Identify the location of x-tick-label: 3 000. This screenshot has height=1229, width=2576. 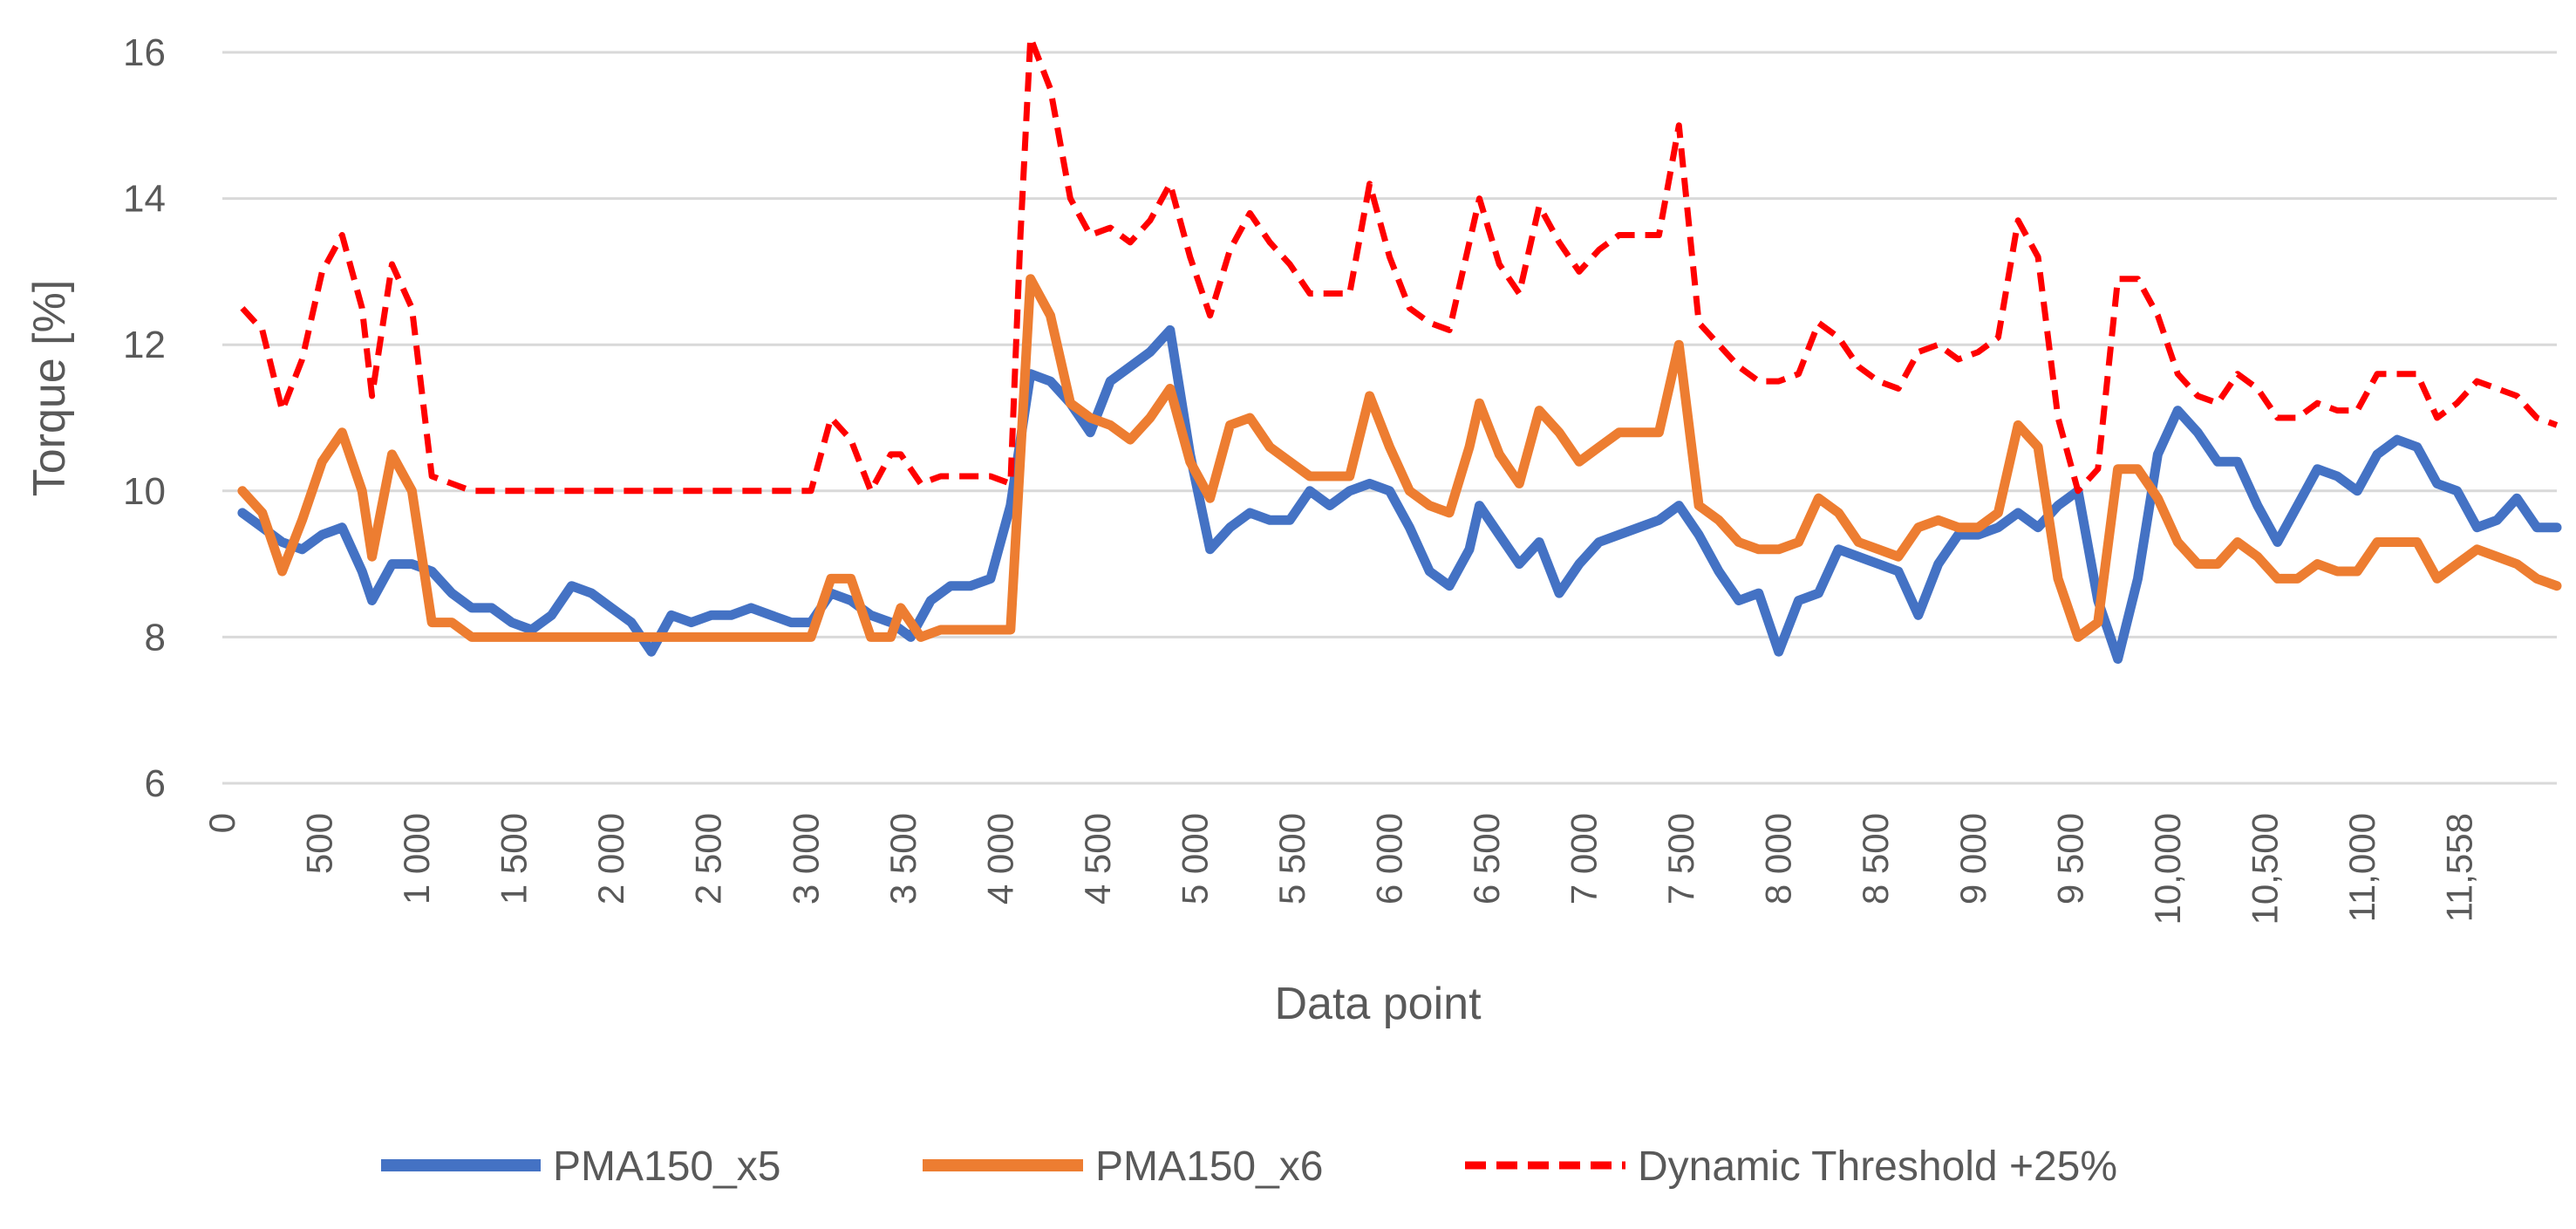
(806, 859).